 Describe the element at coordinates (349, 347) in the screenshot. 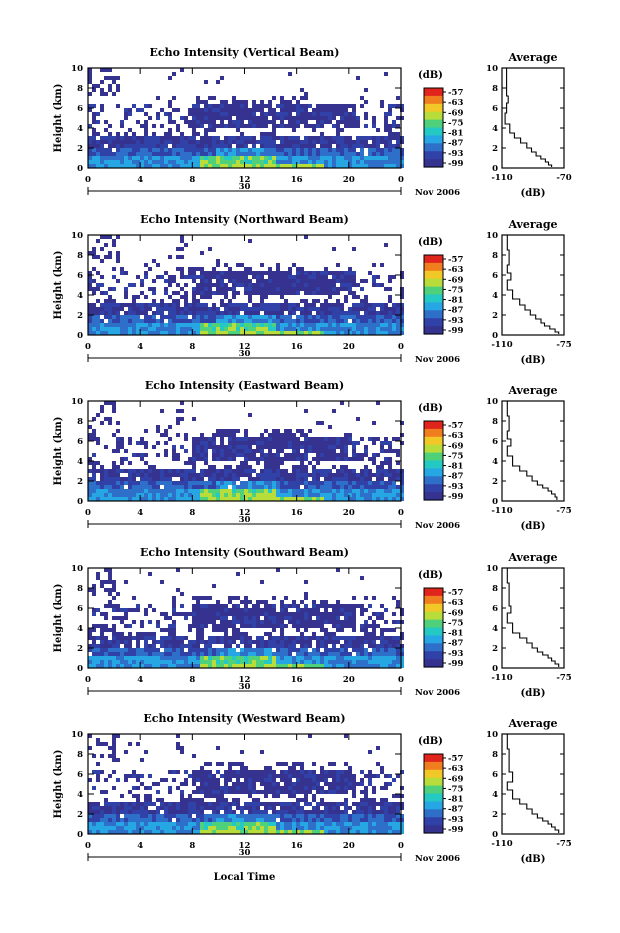

I see `x-tick-label: 20` at that location.